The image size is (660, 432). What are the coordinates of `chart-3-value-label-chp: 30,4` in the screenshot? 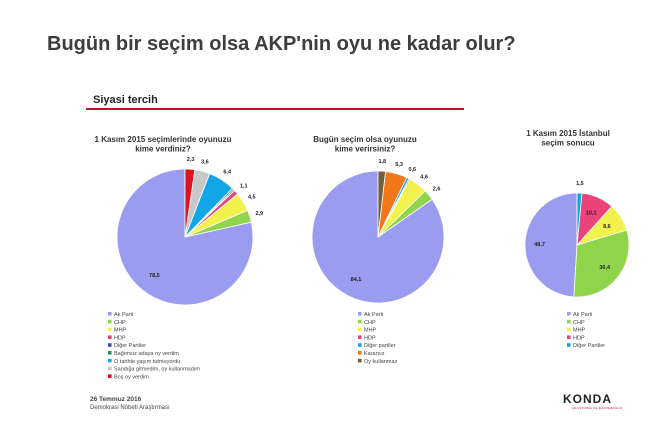 It's located at (605, 268).